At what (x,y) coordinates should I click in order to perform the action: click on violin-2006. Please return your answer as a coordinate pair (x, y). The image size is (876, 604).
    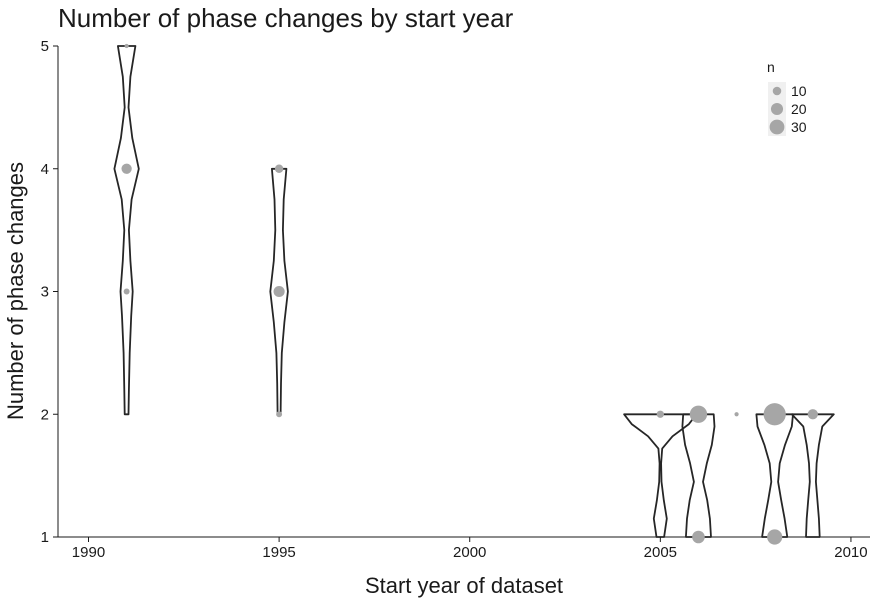
    Looking at the image, I should click on (698, 475).